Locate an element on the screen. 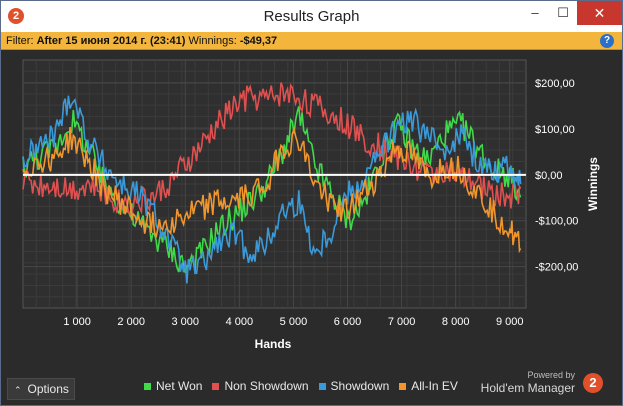  powered-by: Powered by Hold'em Manager is located at coordinates (539, 387).